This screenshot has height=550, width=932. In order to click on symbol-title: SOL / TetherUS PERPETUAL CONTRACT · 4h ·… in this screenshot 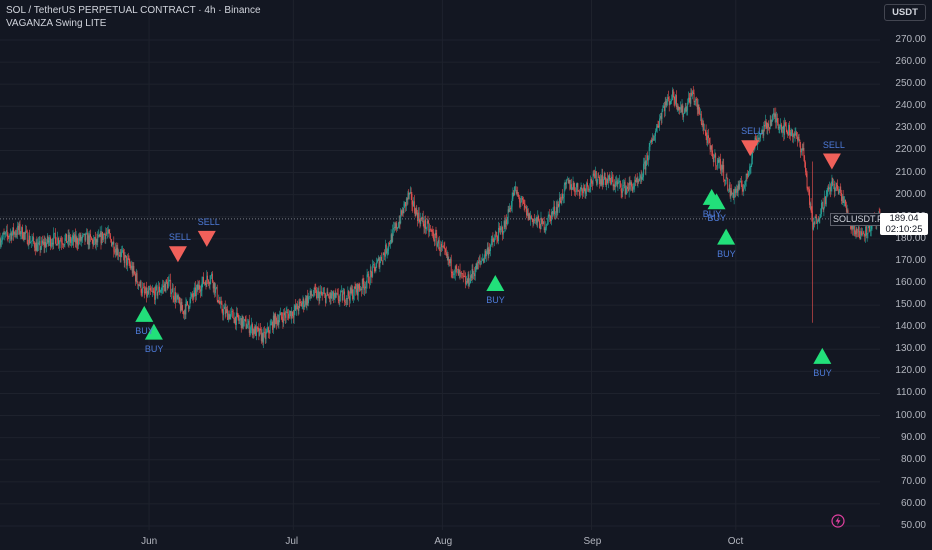, I will do `click(133, 10)`.